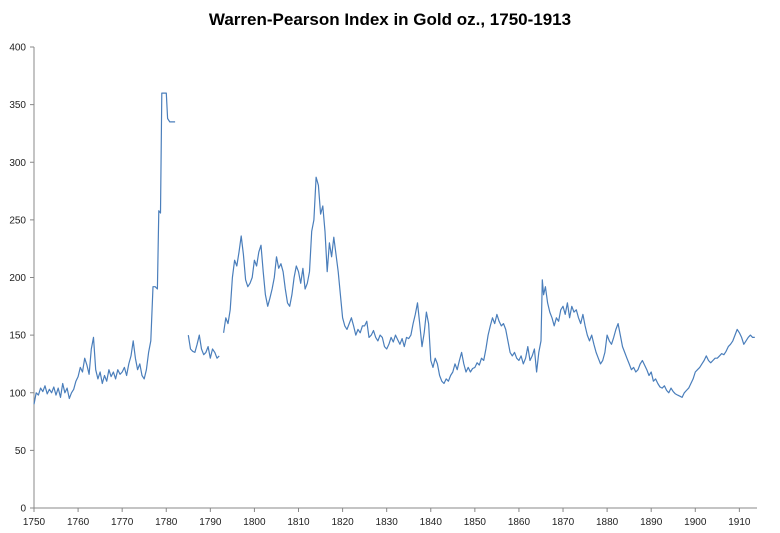  I want to click on y-tick-label: 300, so click(17, 163).